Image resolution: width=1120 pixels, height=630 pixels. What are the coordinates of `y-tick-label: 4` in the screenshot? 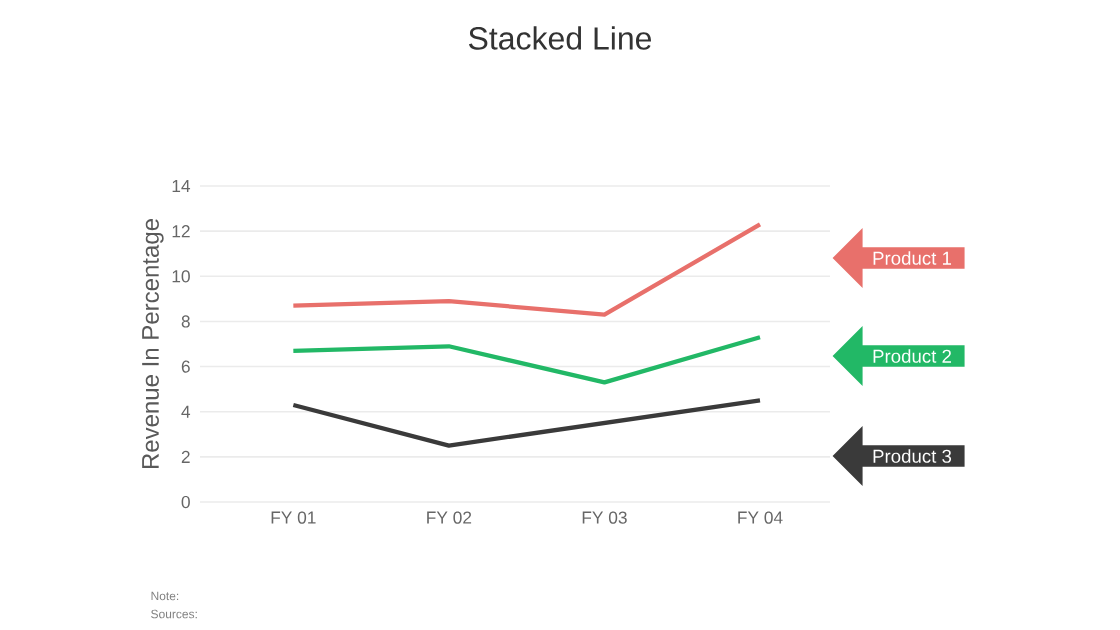 It's located at (186, 411).